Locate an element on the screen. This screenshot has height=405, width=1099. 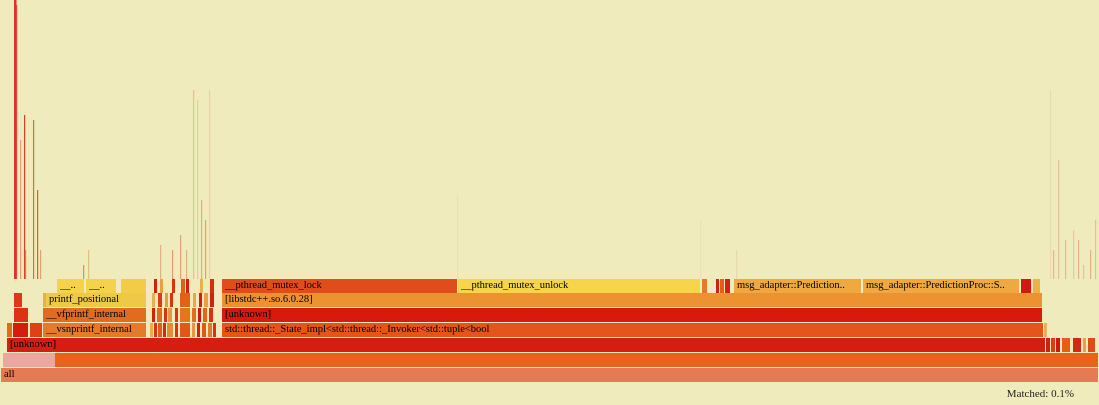
frame-all is located at coordinates (549, 375).